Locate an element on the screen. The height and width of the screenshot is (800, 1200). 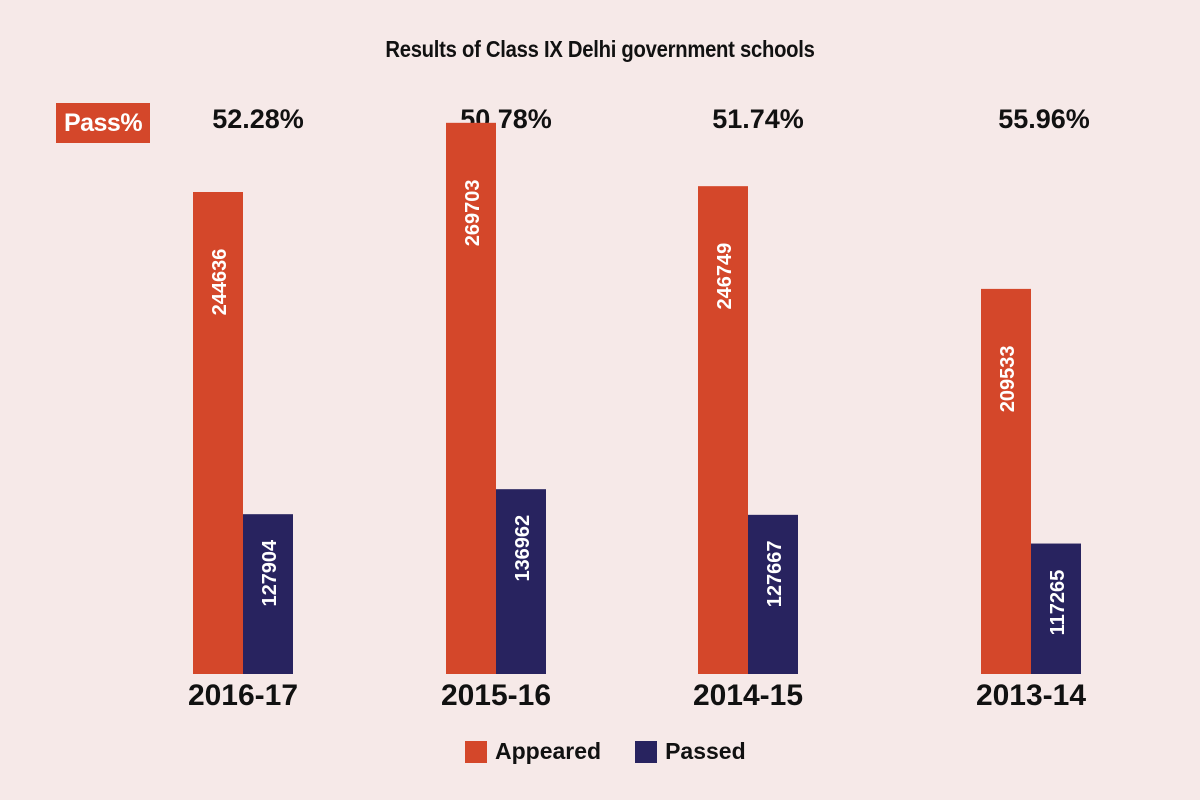
bar-value-label: 136962 is located at coordinates (523, 548).